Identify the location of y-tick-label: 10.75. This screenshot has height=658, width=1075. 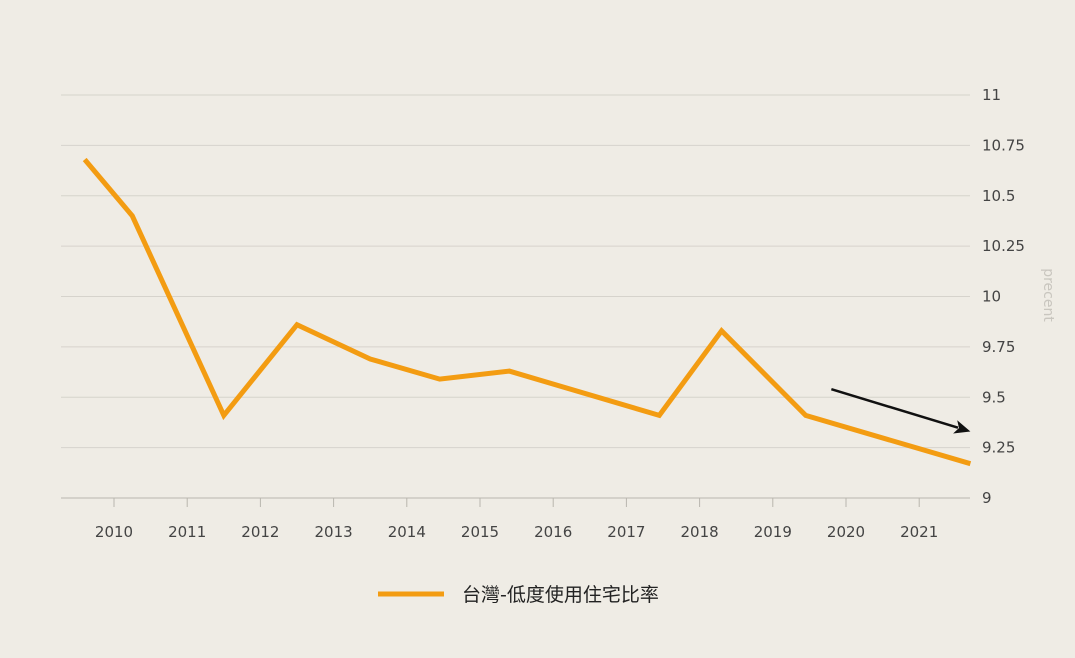
(1003, 145).